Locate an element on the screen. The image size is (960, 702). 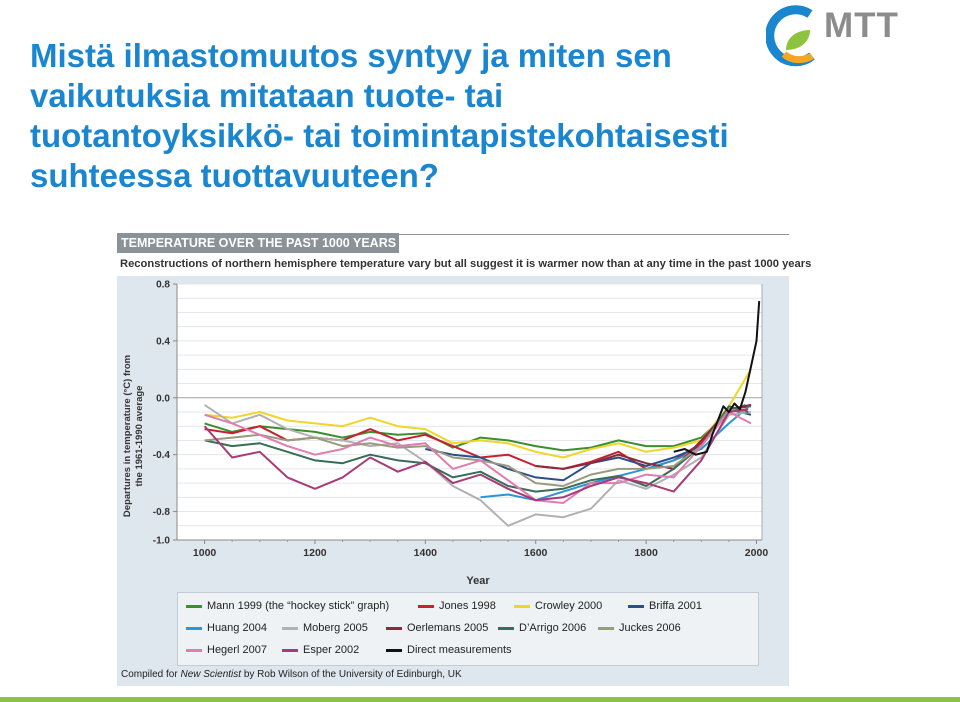
accent-bar is located at coordinates (480, 699).